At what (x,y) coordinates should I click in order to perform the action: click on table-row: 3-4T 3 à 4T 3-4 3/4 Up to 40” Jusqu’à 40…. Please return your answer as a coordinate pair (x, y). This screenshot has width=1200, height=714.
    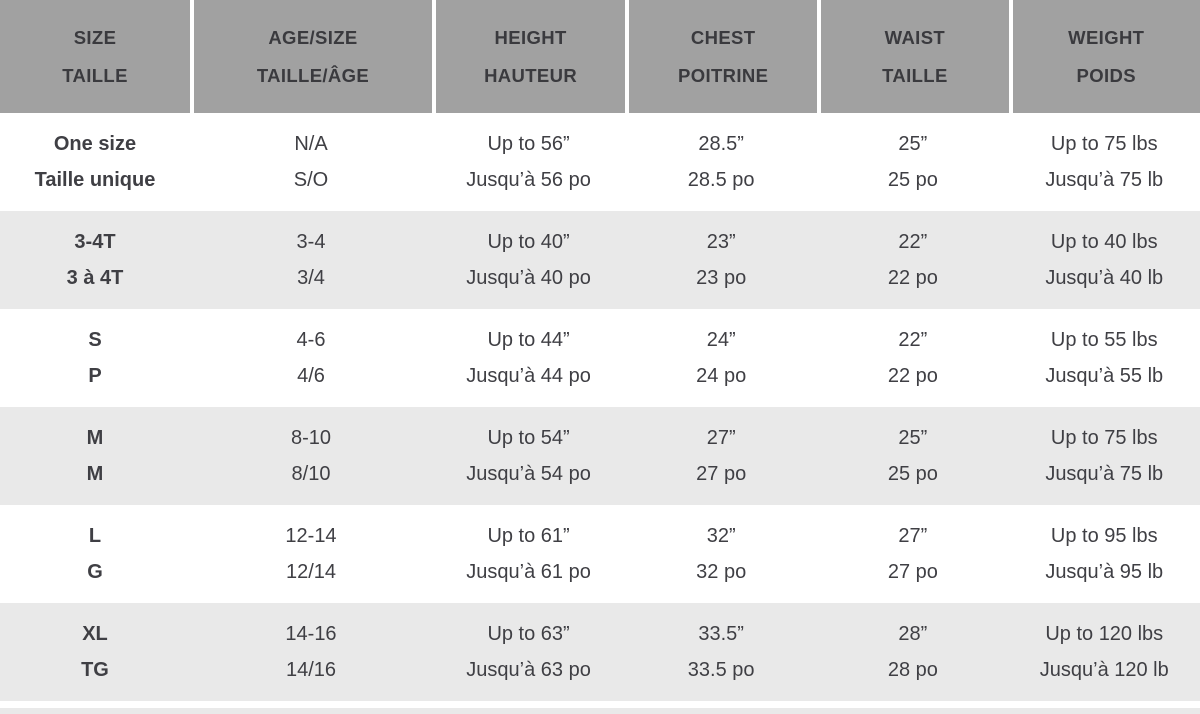
    Looking at the image, I should click on (600, 260).